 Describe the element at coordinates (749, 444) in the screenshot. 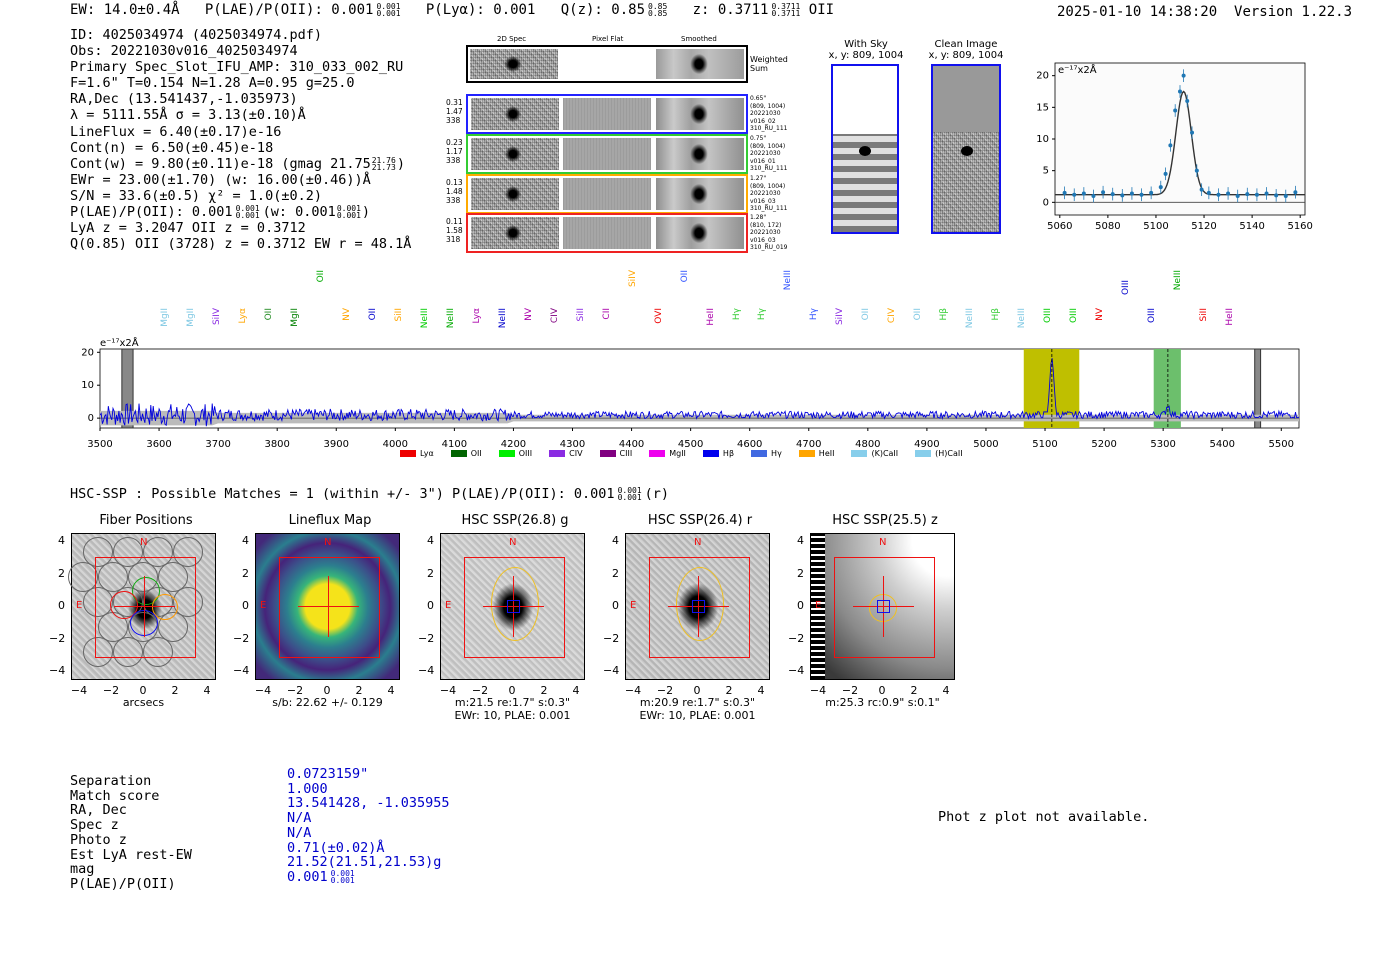

I see `full-xtick: 4600` at that location.